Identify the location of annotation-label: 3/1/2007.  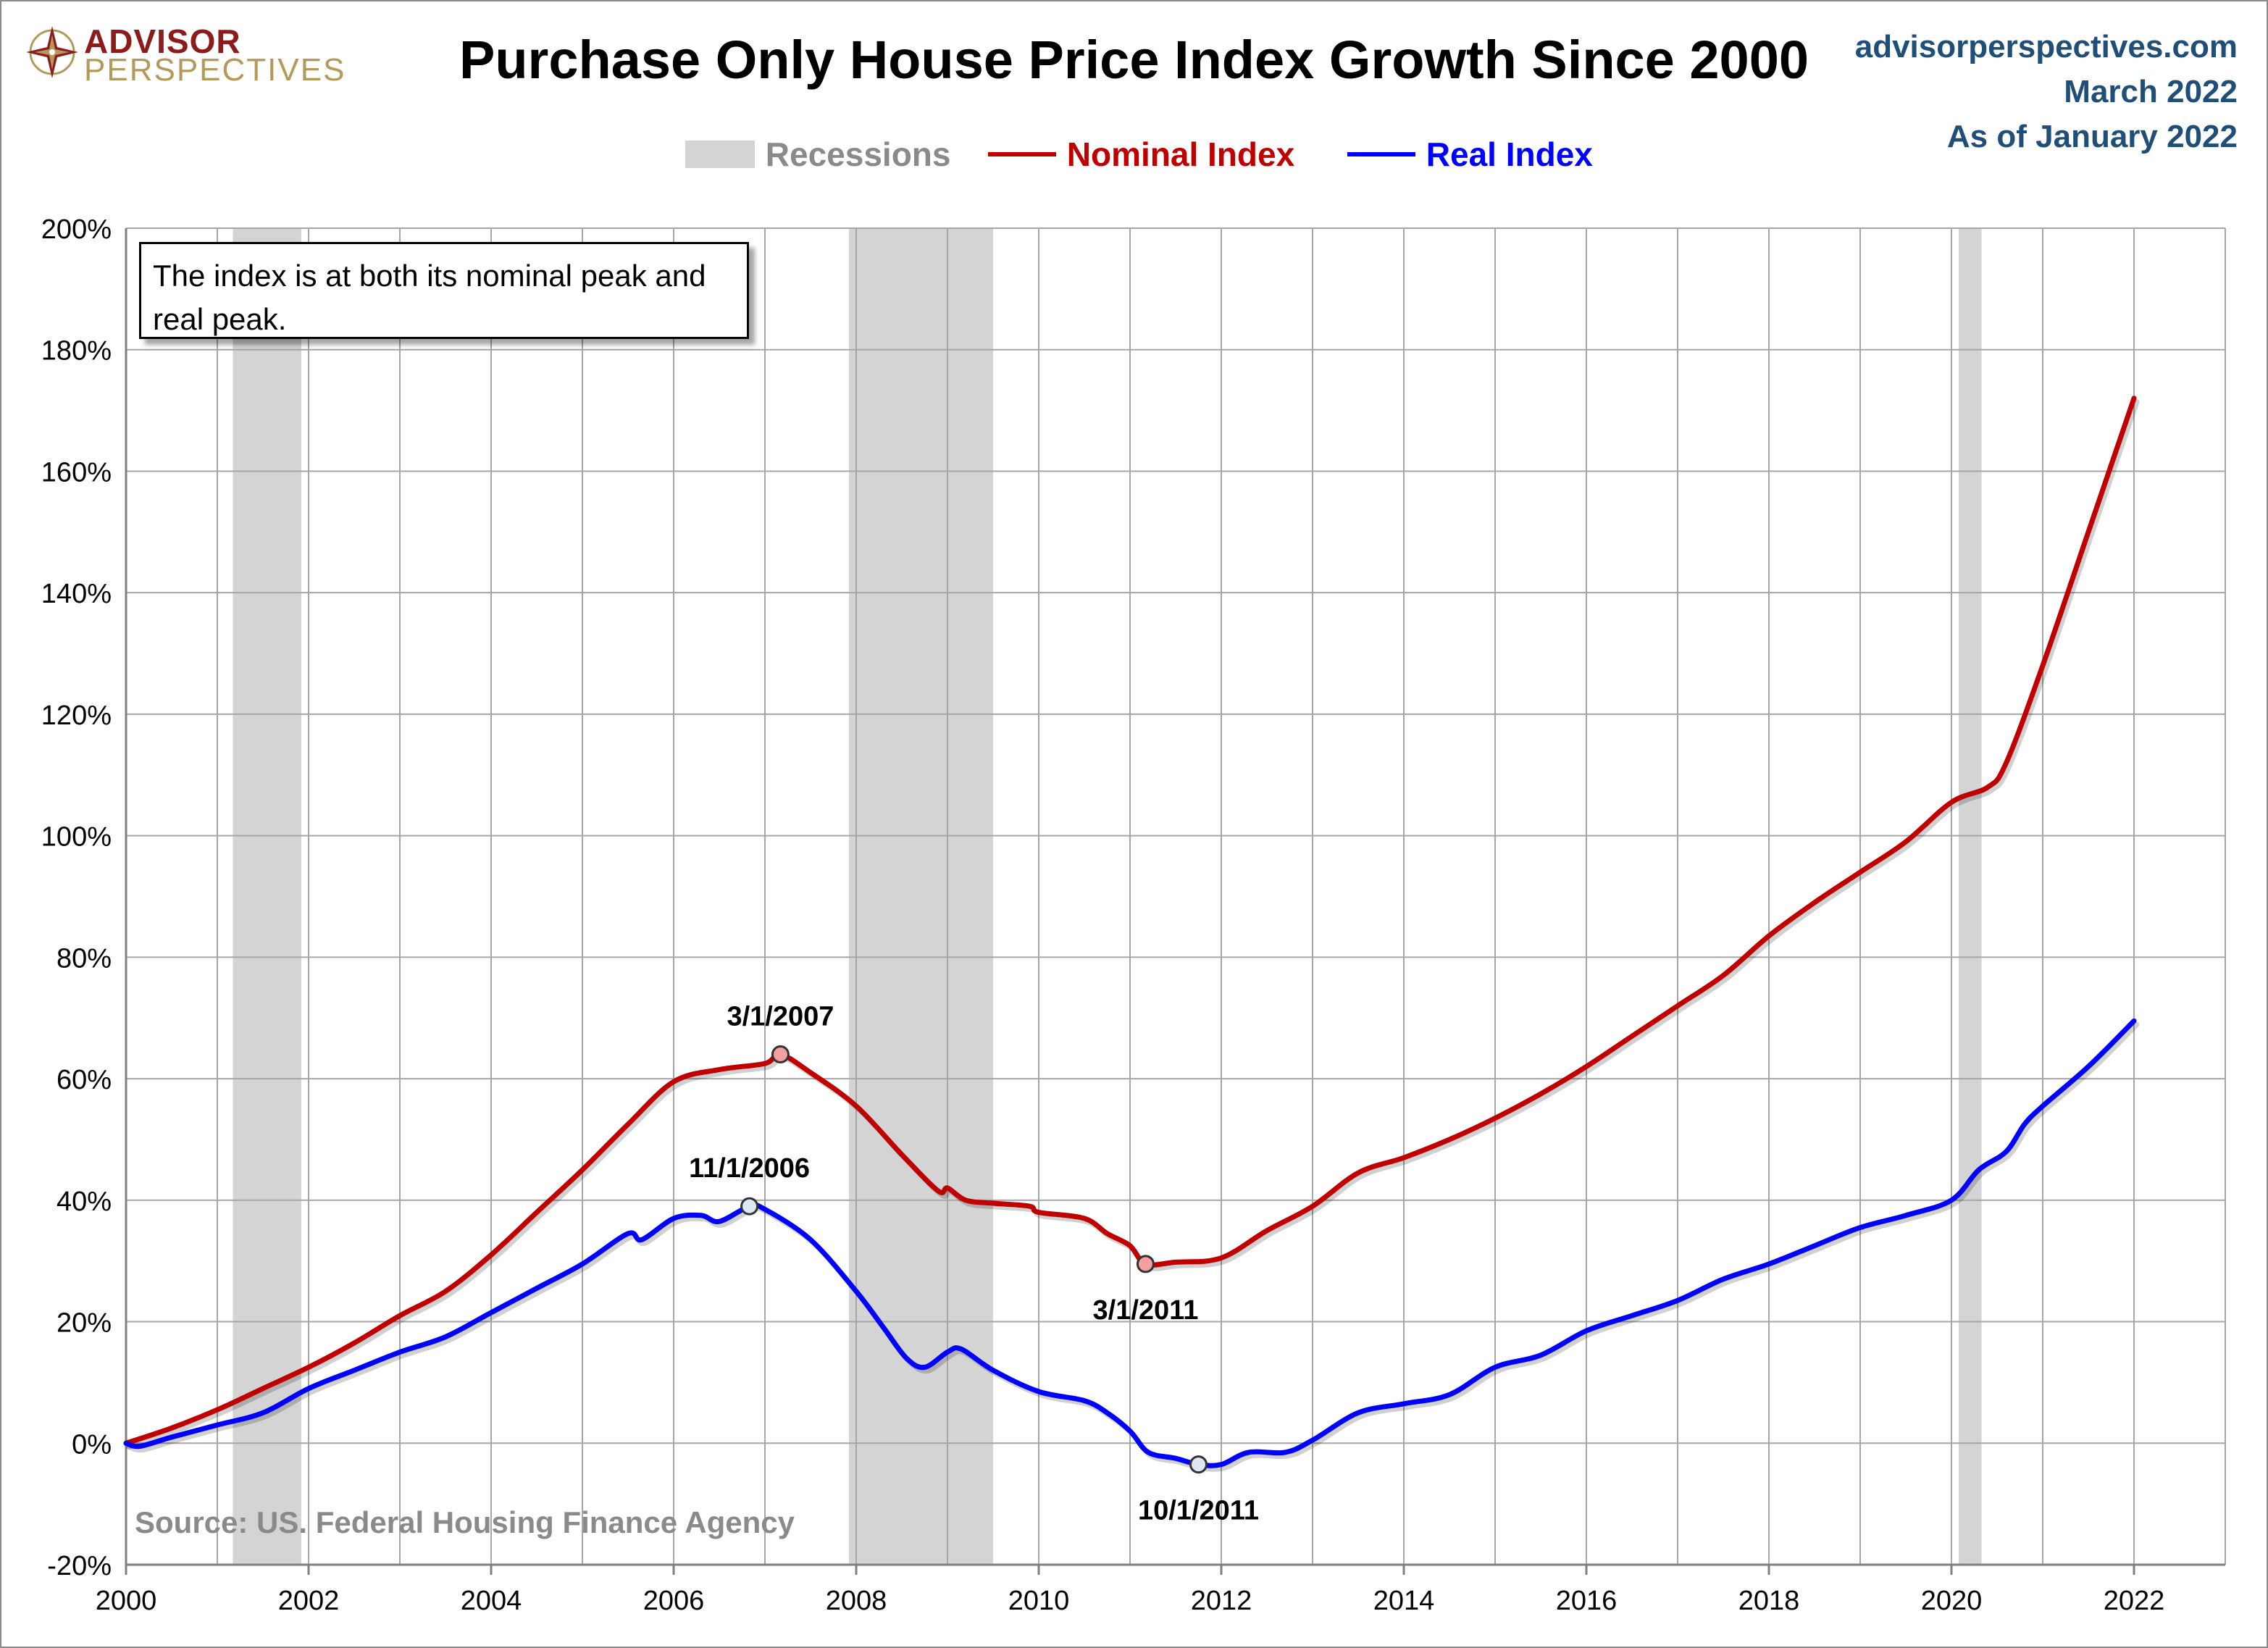
(781, 1017).